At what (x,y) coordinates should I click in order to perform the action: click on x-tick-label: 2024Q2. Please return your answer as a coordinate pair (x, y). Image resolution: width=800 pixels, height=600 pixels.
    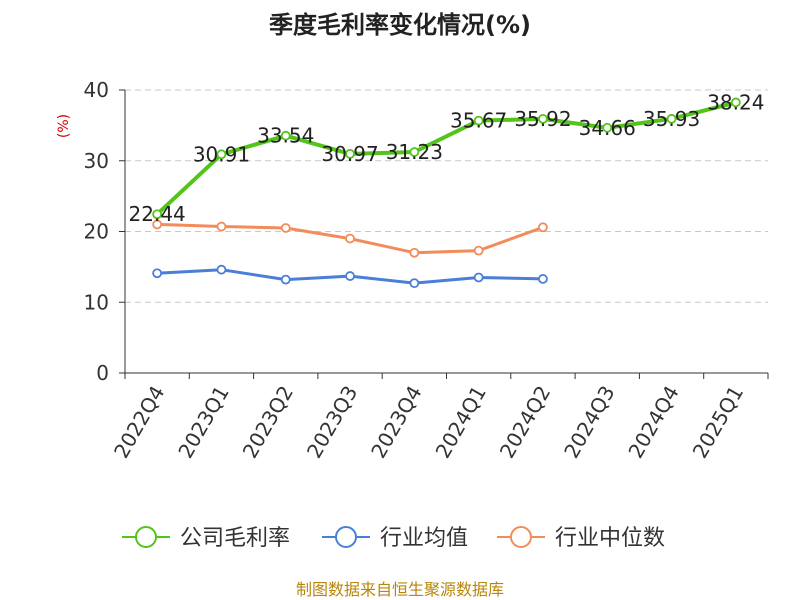
    Looking at the image, I should click on (525, 422).